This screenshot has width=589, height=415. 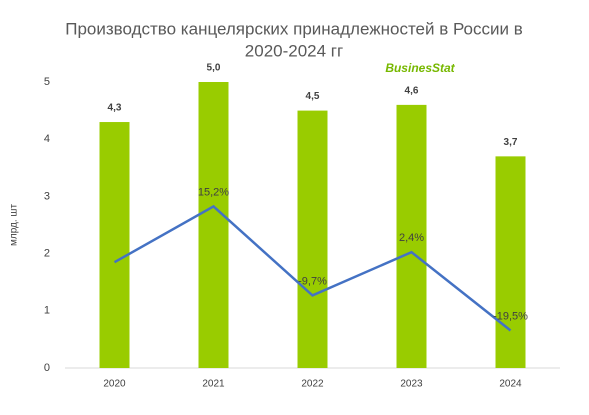 I want to click on y-axis-label: млрд. шт, so click(x=14, y=225).